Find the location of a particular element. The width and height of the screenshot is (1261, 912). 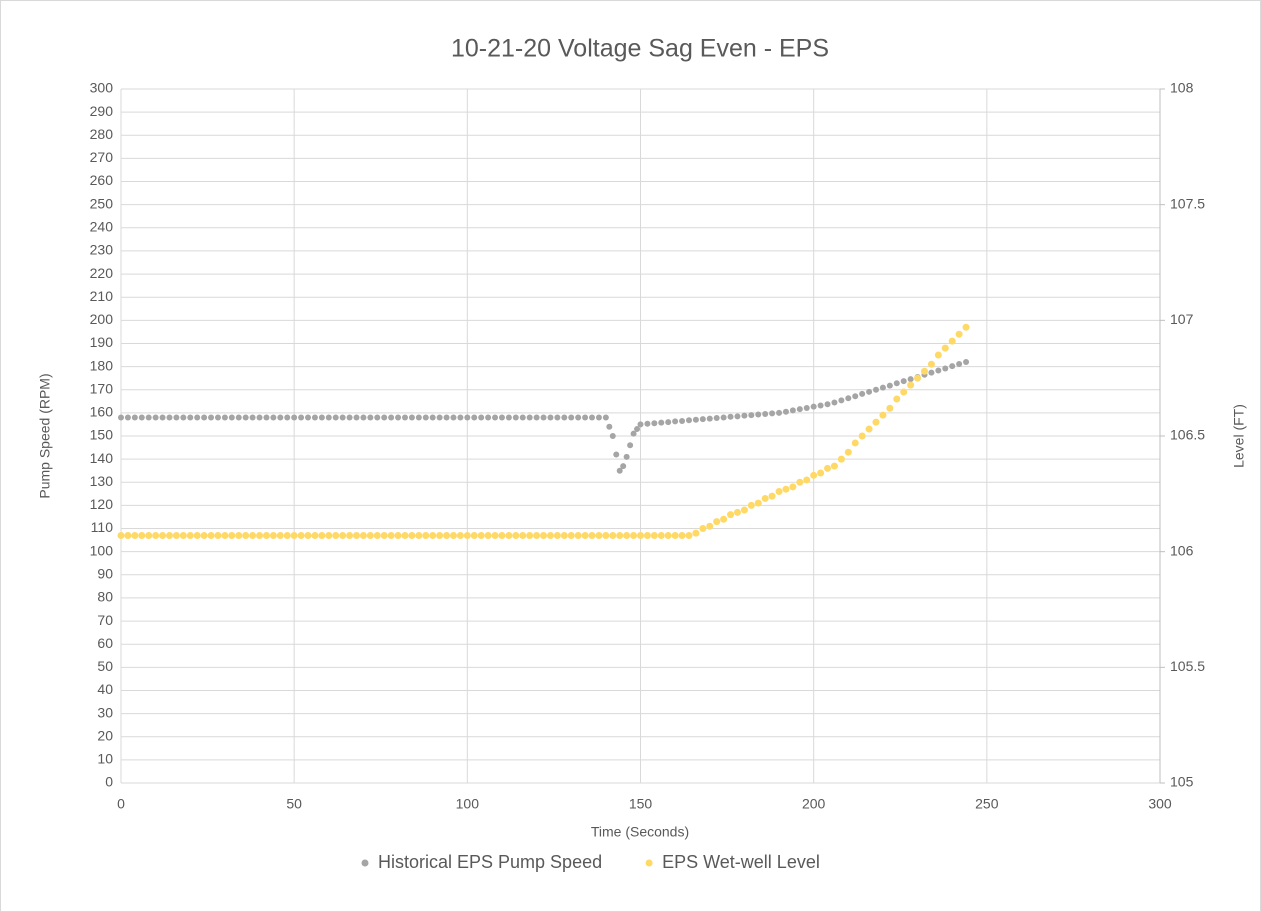

y-tick-label: 210 is located at coordinates (102, 296).